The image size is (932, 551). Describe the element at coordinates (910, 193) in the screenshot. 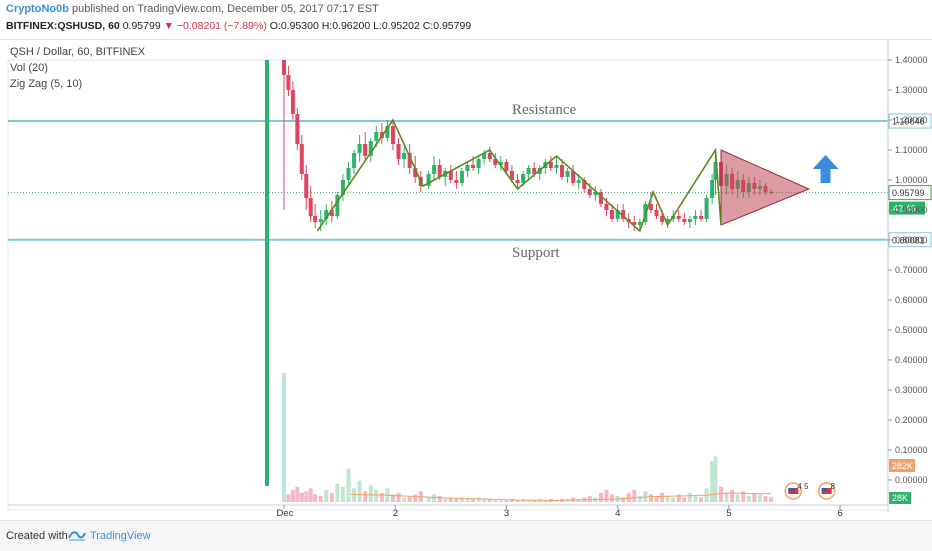

I see `current-price-tag` at that location.